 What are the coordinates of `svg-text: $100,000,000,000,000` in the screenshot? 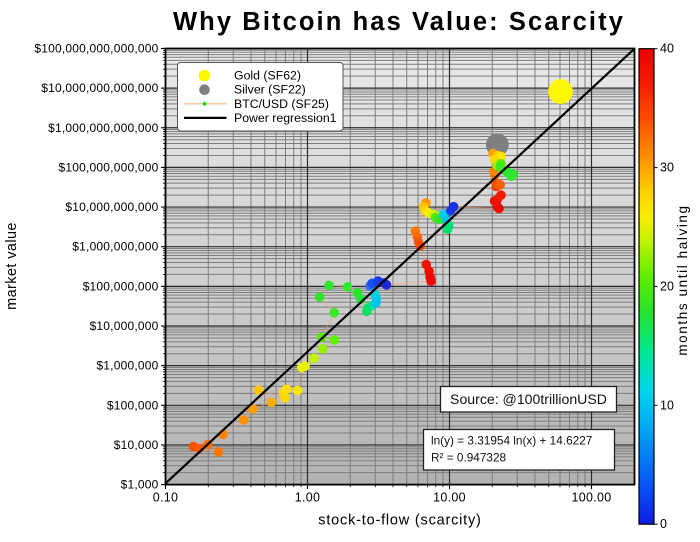 It's located at (96, 49).